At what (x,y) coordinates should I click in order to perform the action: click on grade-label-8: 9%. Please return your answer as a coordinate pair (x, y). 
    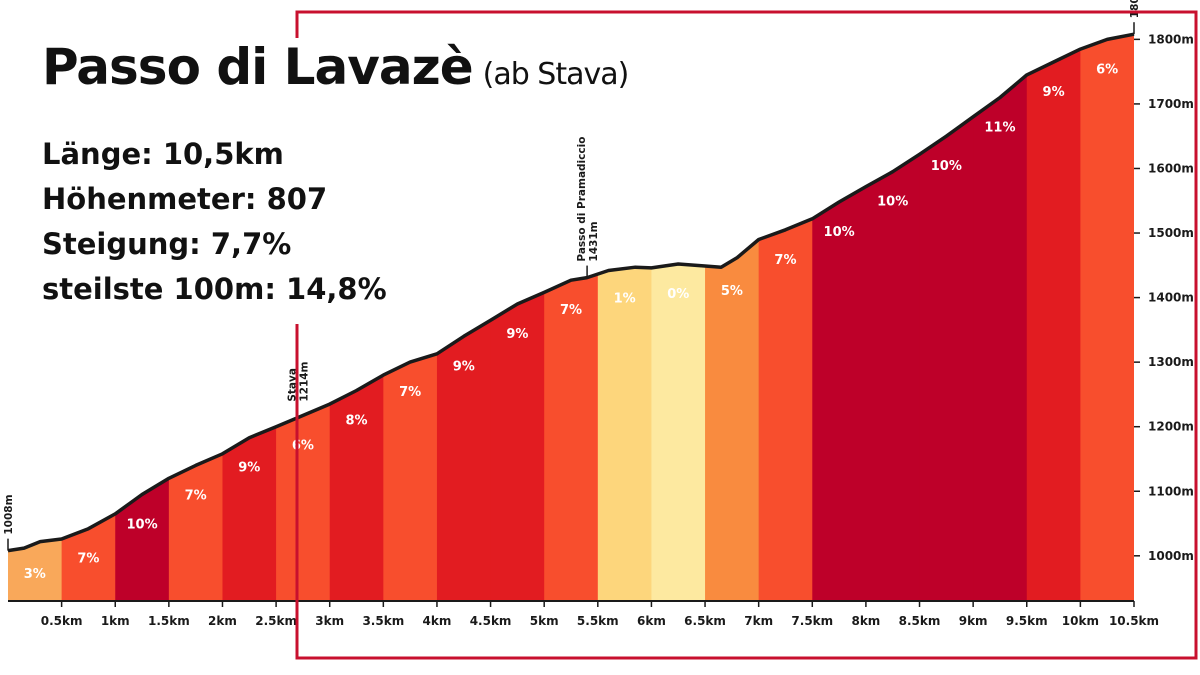
    Looking at the image, I should click on (464, 366).